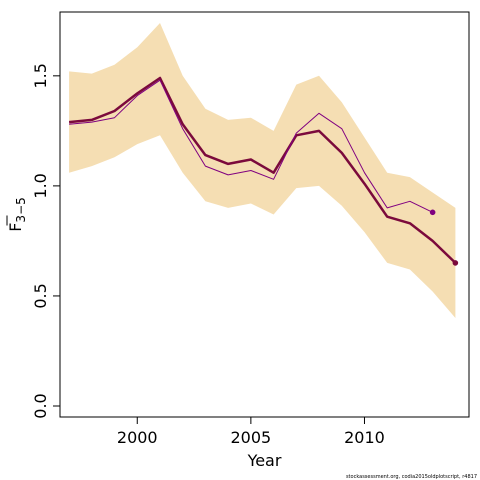  I want to click on y-axis: 0.0 0.5 1.0 1.5, so click(46, 241).